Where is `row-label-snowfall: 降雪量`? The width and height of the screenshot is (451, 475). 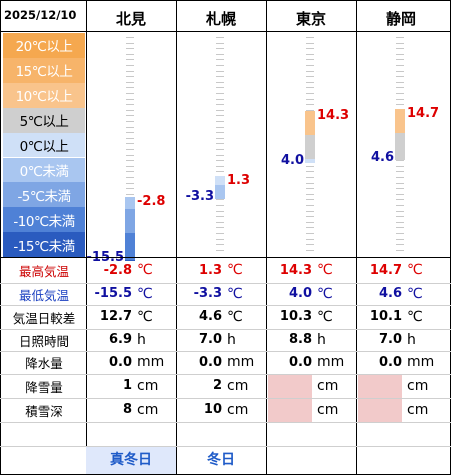 row-label-snowfall: 降雪量 is located at coordinates (44, 387).